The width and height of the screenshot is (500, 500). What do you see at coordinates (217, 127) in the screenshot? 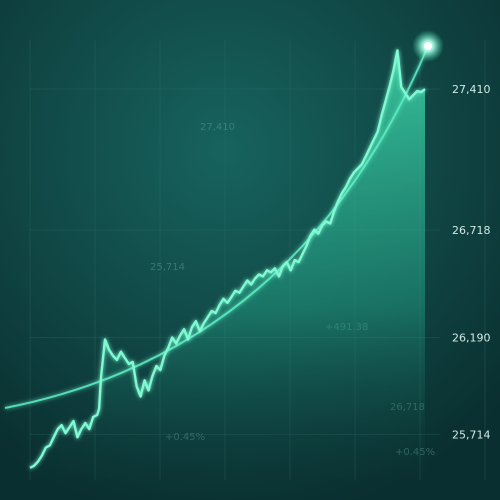
I see `ghost-annotation-label: 27,410` at bounding box center [217, 127].